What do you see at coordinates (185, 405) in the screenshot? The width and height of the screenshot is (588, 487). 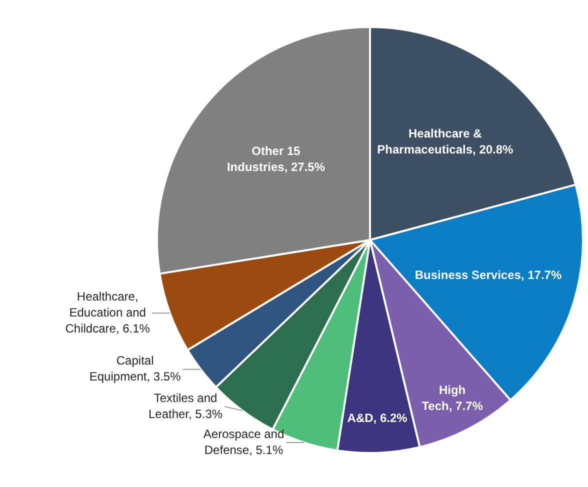 I see `slice-label: Textiles and Leather, 5.3%` at bounding box center [185, 405].